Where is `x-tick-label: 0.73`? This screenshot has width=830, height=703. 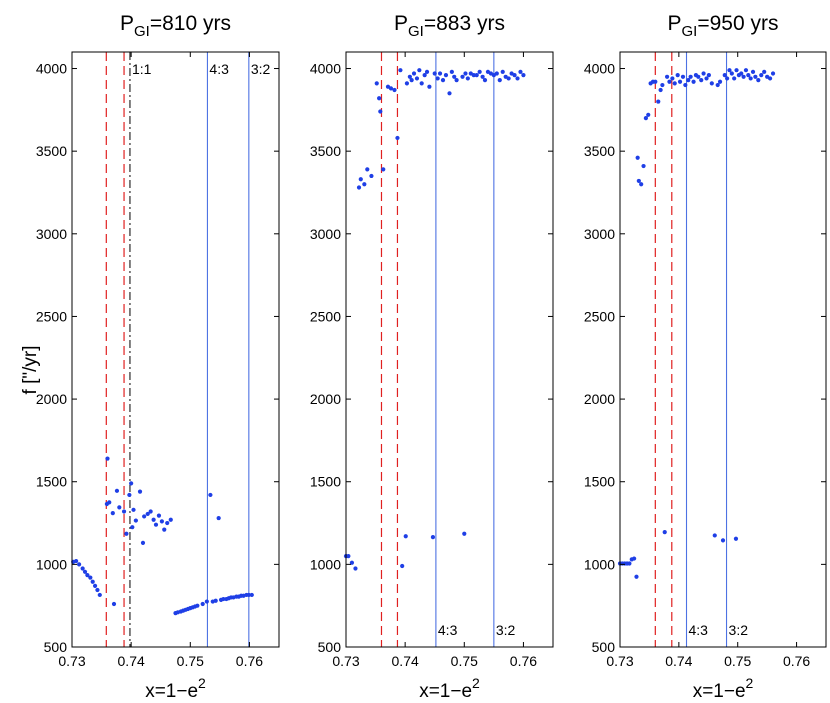
x-tick-label: 0.73 is located at coordinates (619, 661).